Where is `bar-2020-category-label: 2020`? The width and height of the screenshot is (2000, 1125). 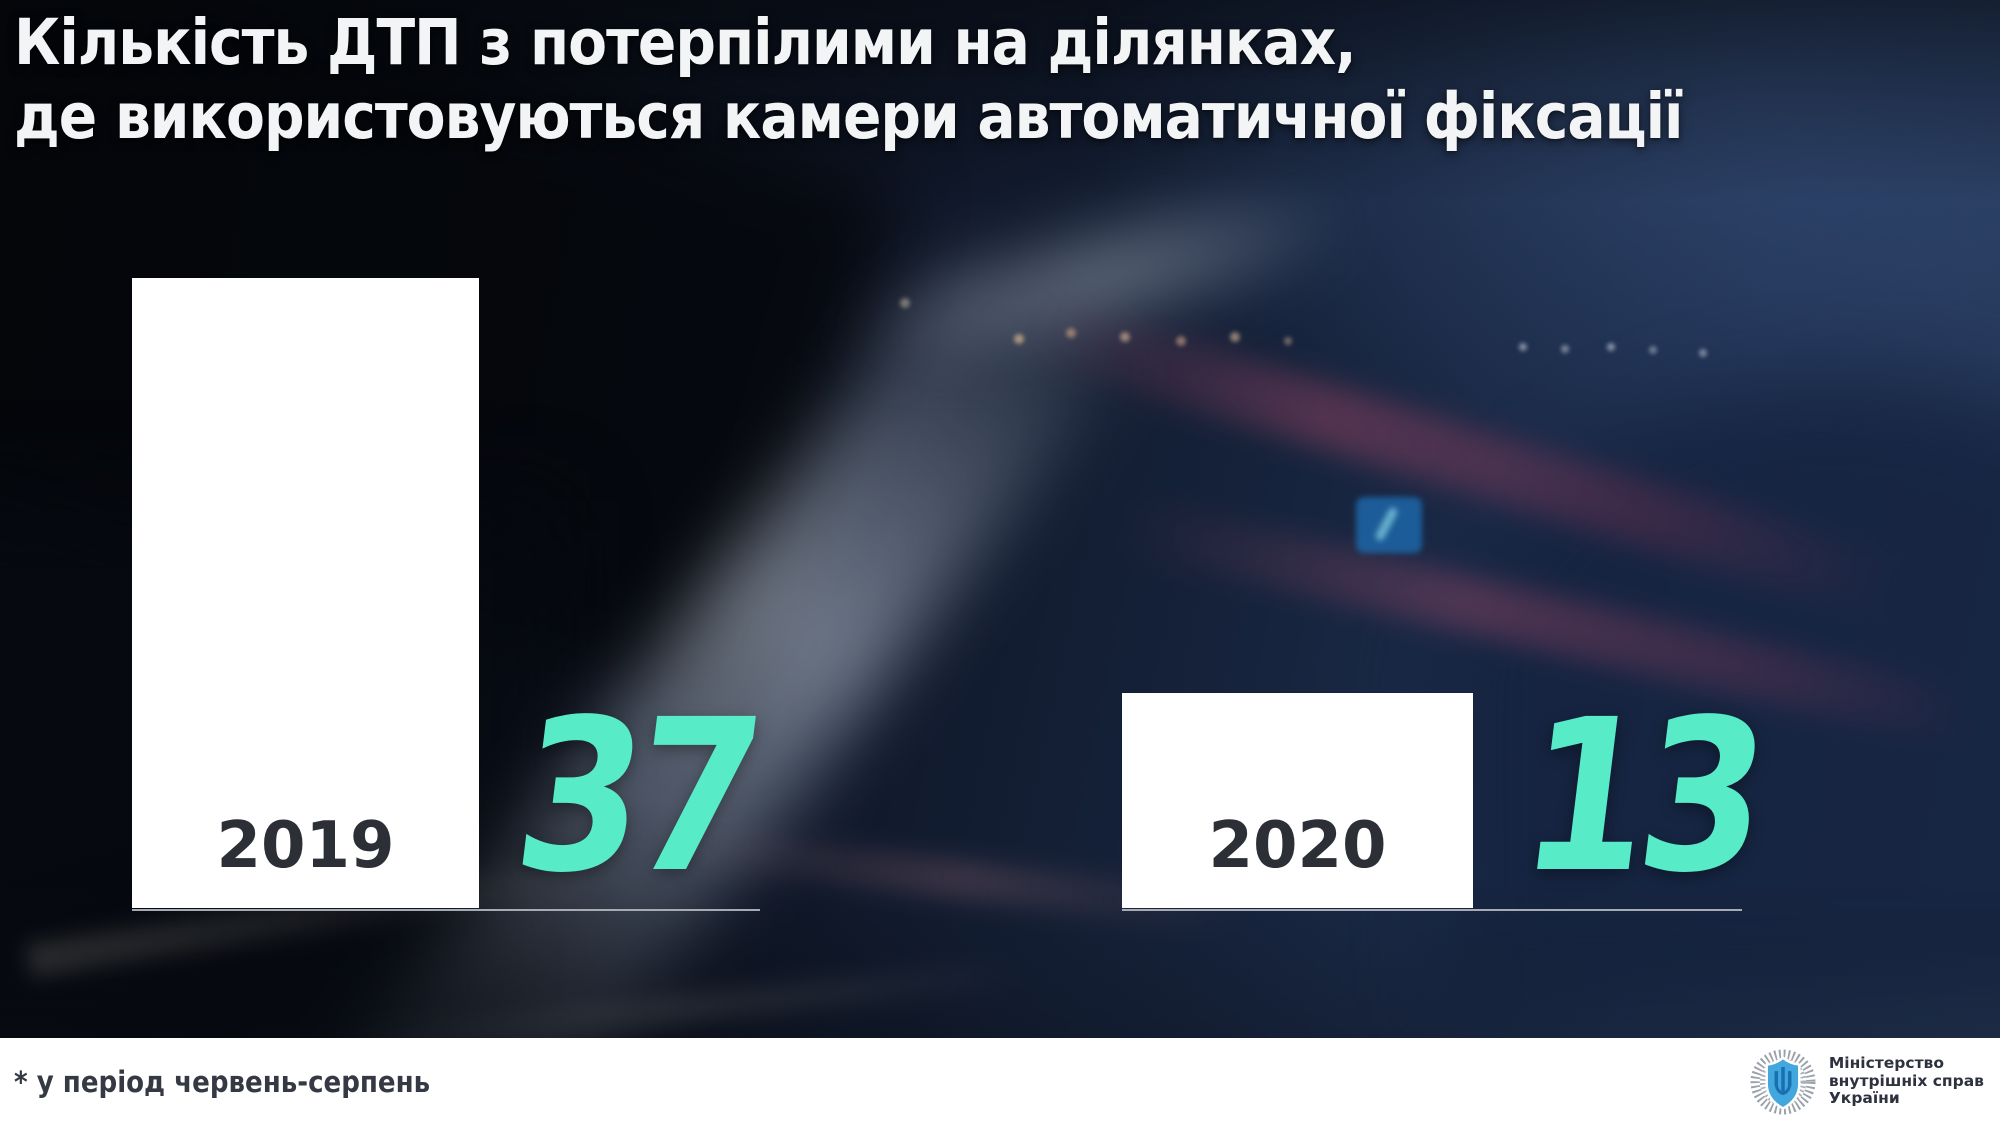
bar-2020-category-label: 2020 is located at coordinates (1297, 846).